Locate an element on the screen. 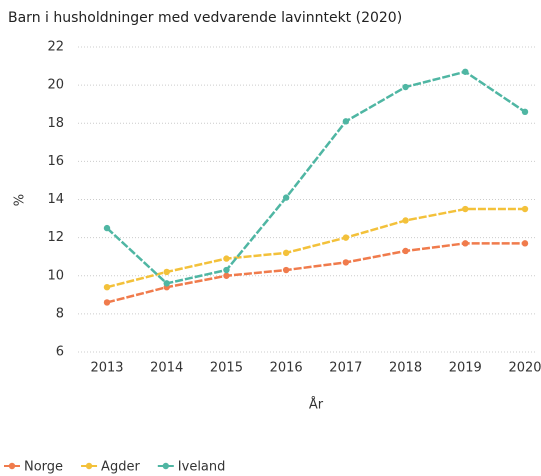  x-tick-label: 2017 is located at coordinates (345, 368).